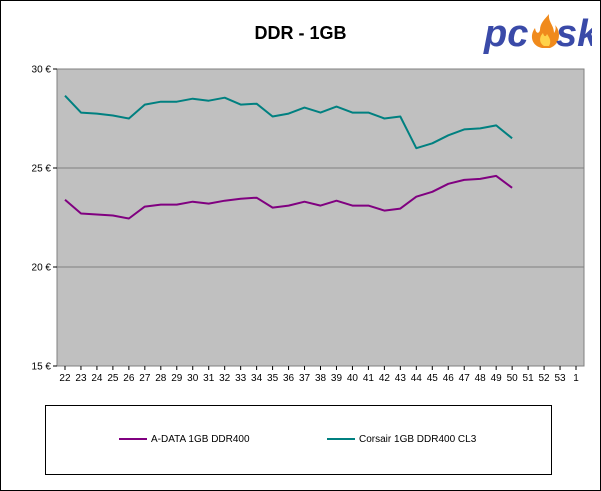 The width and height of the screenshot is (601, 491). What do you see at coordinates (305, 378) in the screenshot?
I see `x-tick-label: 37` at bounding box center [305, 378].